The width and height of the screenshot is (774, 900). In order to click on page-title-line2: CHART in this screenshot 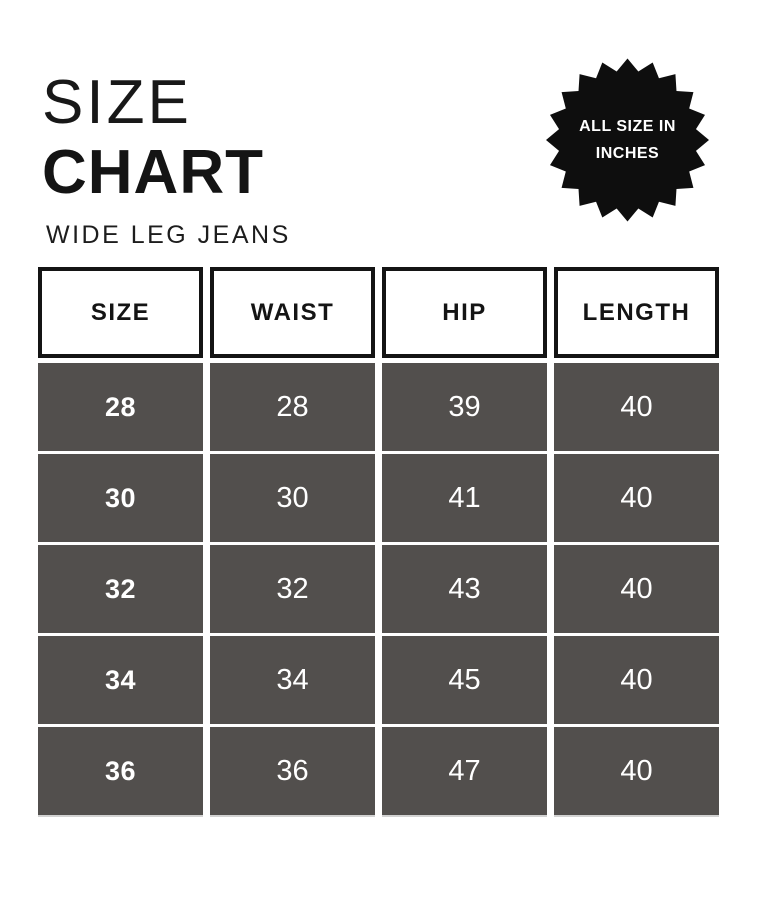, I will do `click(153, 172)`.